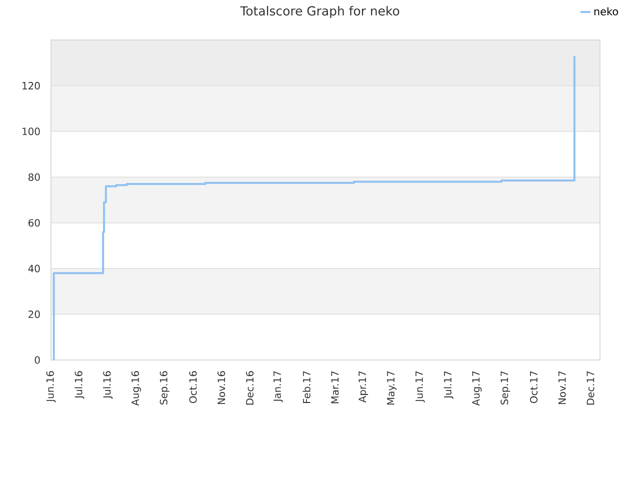 This screenshot has width=640, height=480. Describe the element at coordinates (391, 388) in the screenshot. I see `x-tick-label: May.17` at that location.